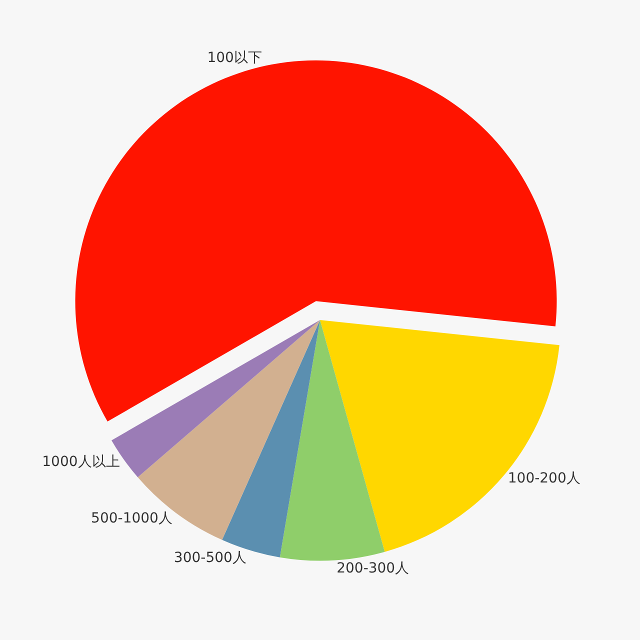  I want to click on slice-label: 1000人以上, so click(81, 462).